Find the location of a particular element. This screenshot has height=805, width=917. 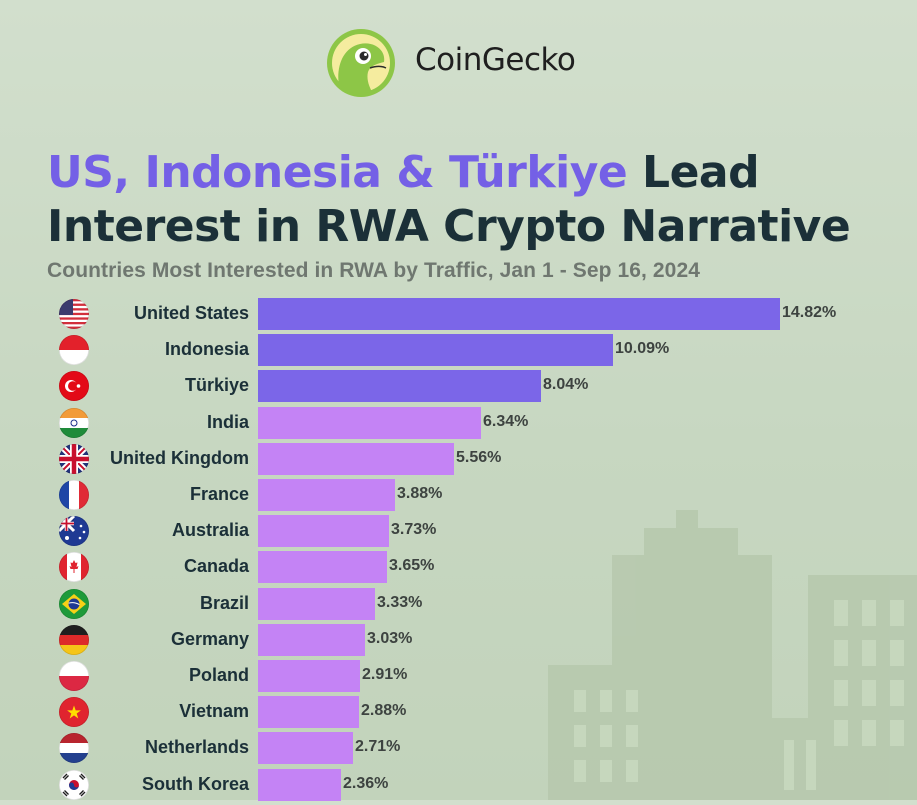

value-label: 3.88% is located at coordinates (420, 493).